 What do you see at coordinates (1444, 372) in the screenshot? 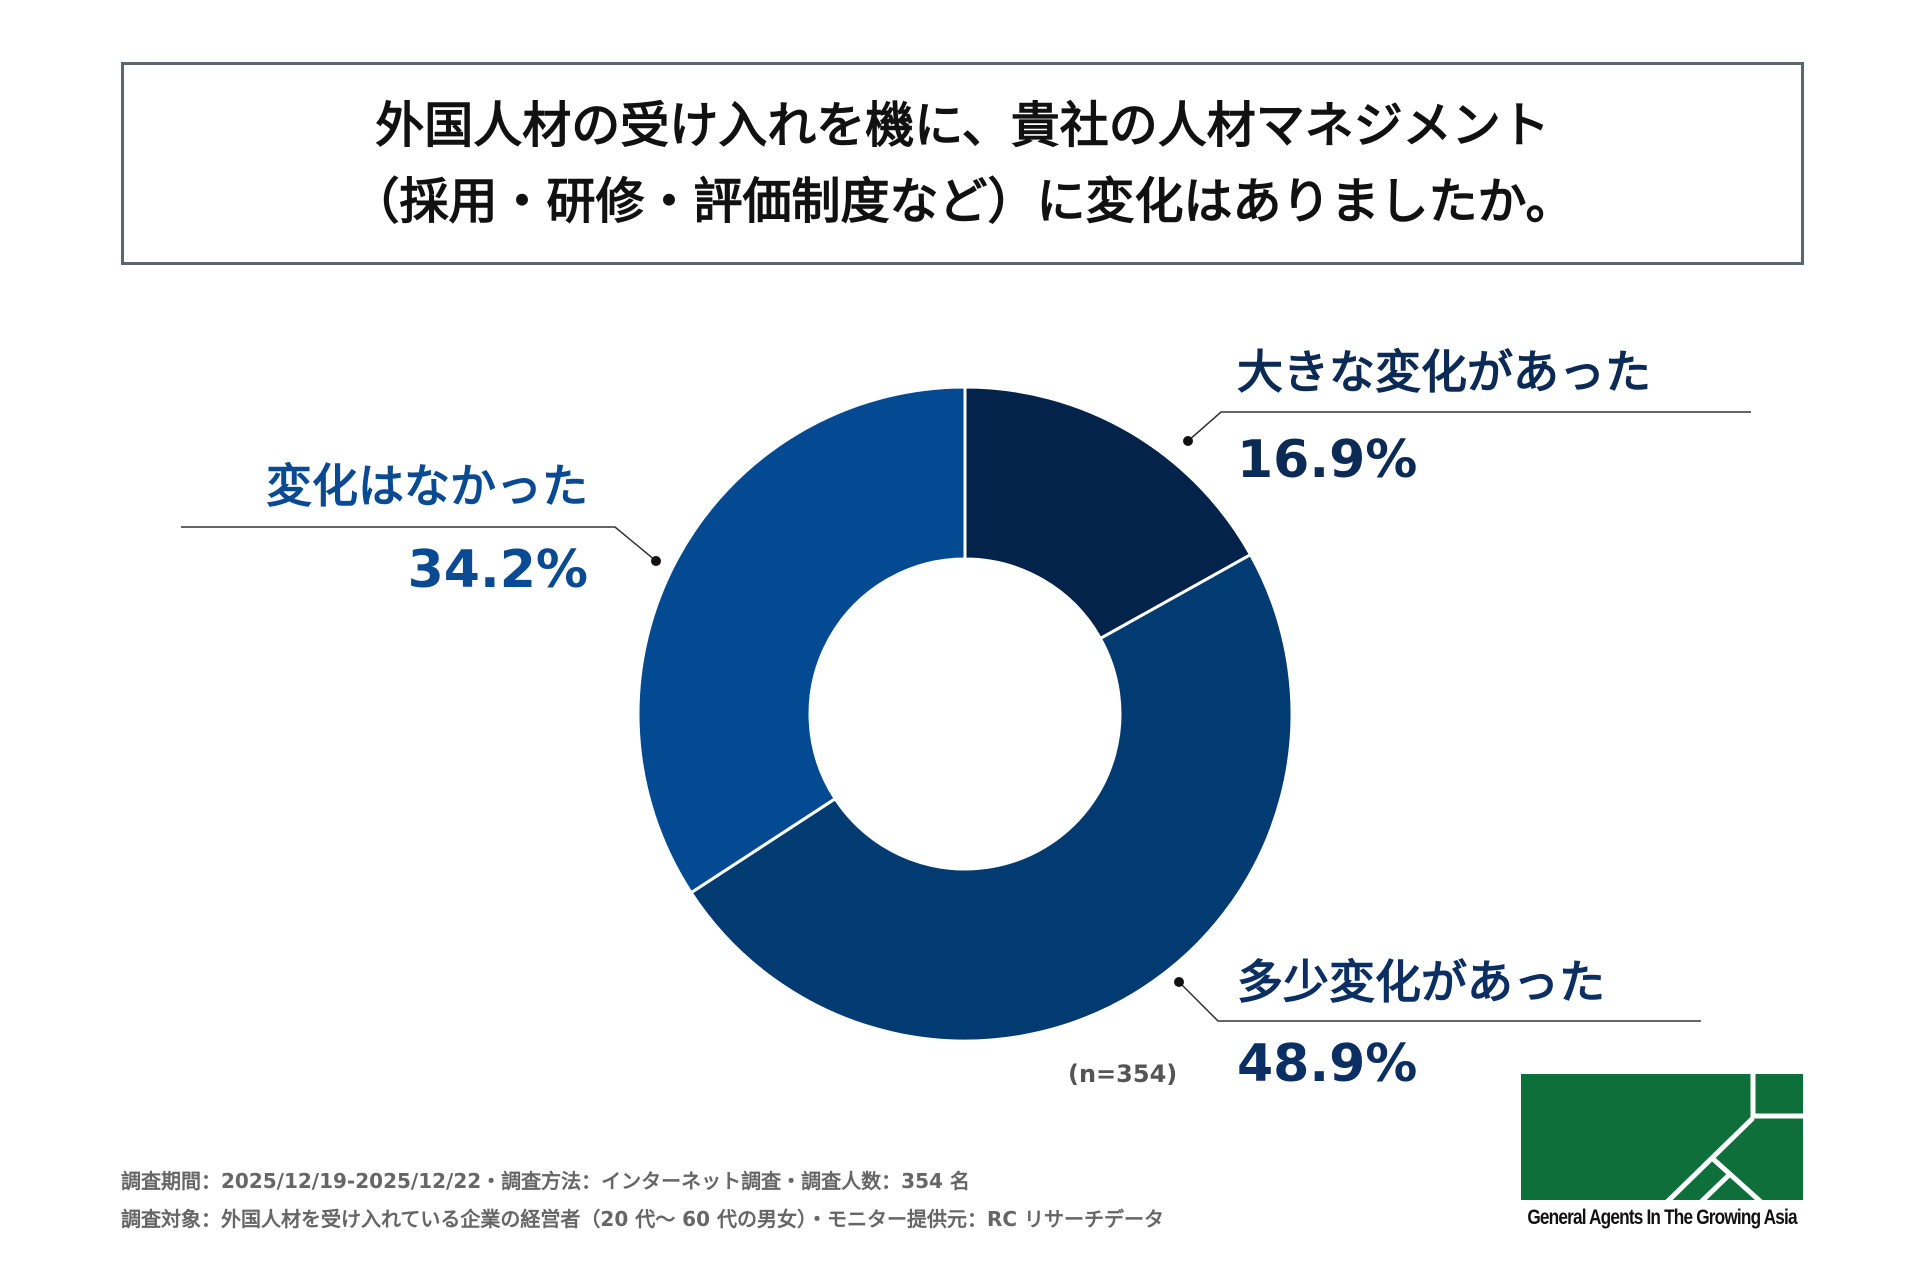
I see `label-large-change: 大きな変化があった` at bounding box center [1444, 372].